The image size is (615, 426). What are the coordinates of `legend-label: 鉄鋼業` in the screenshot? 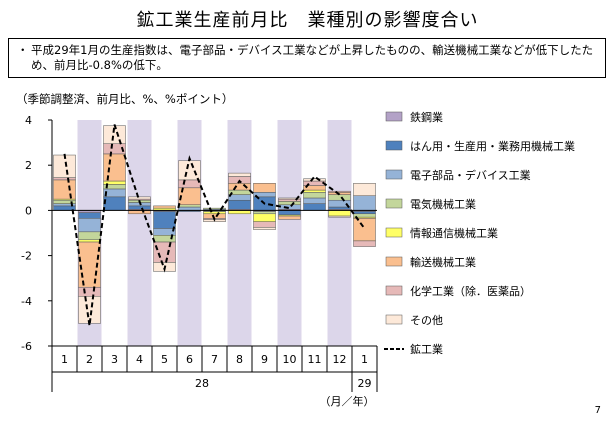 It's located at (426, 117).